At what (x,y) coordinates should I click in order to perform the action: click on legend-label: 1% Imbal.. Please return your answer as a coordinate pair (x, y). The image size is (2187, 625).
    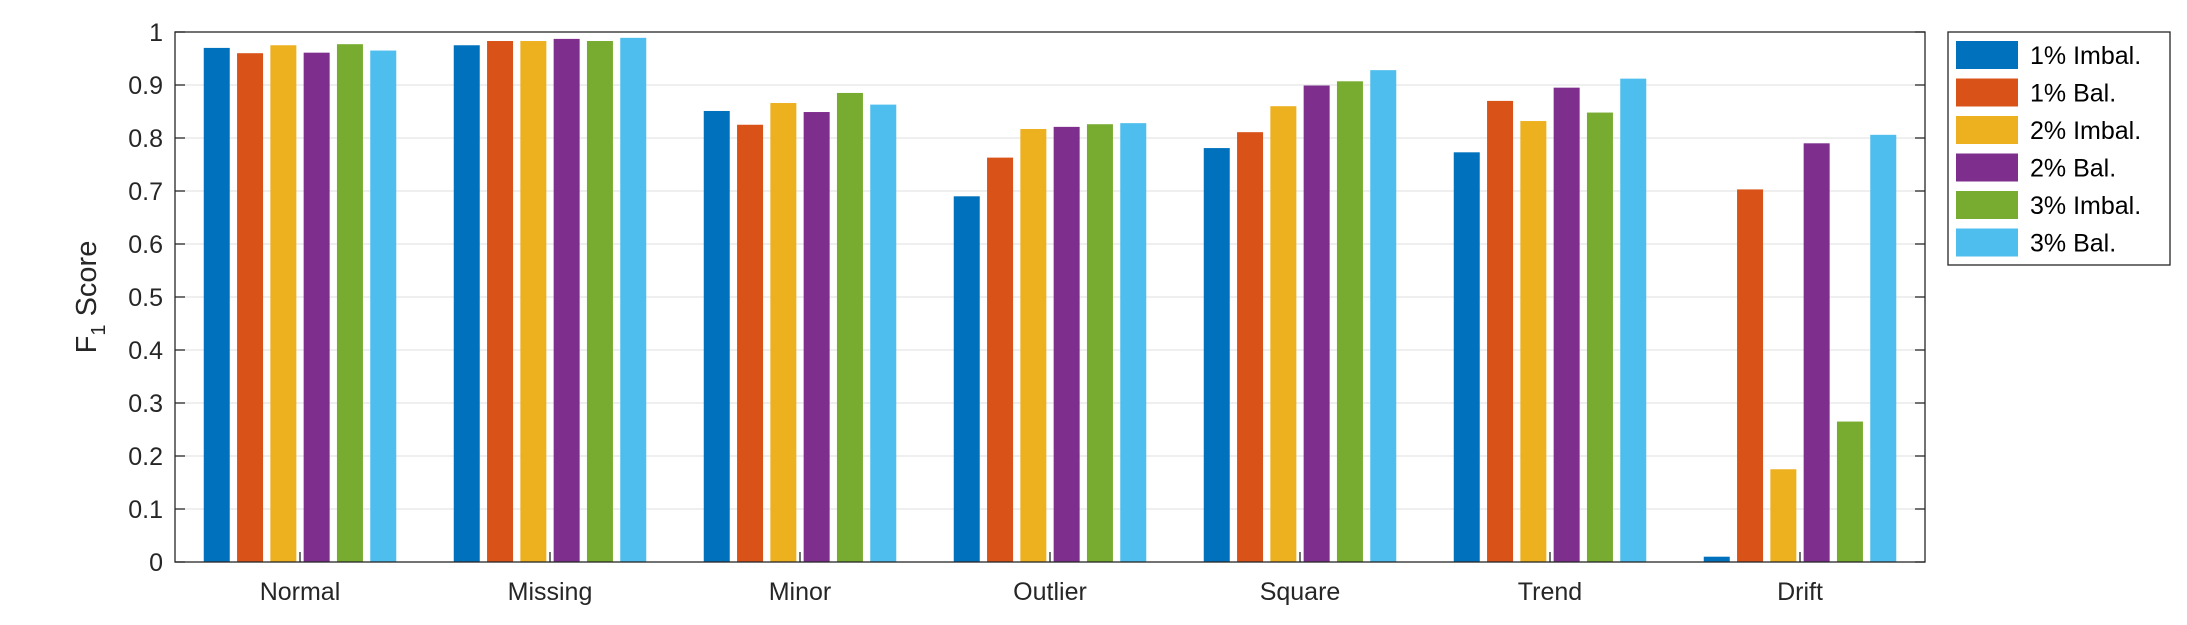
    Looking at the image, I should click on (2085, 56).